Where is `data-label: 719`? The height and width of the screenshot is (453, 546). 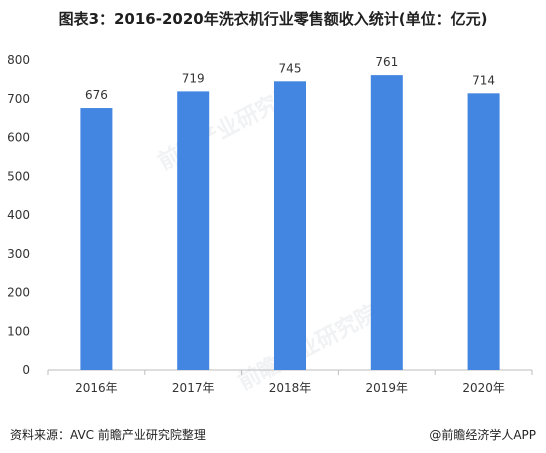
data-label: 719 is located at coordinates (193, 78).